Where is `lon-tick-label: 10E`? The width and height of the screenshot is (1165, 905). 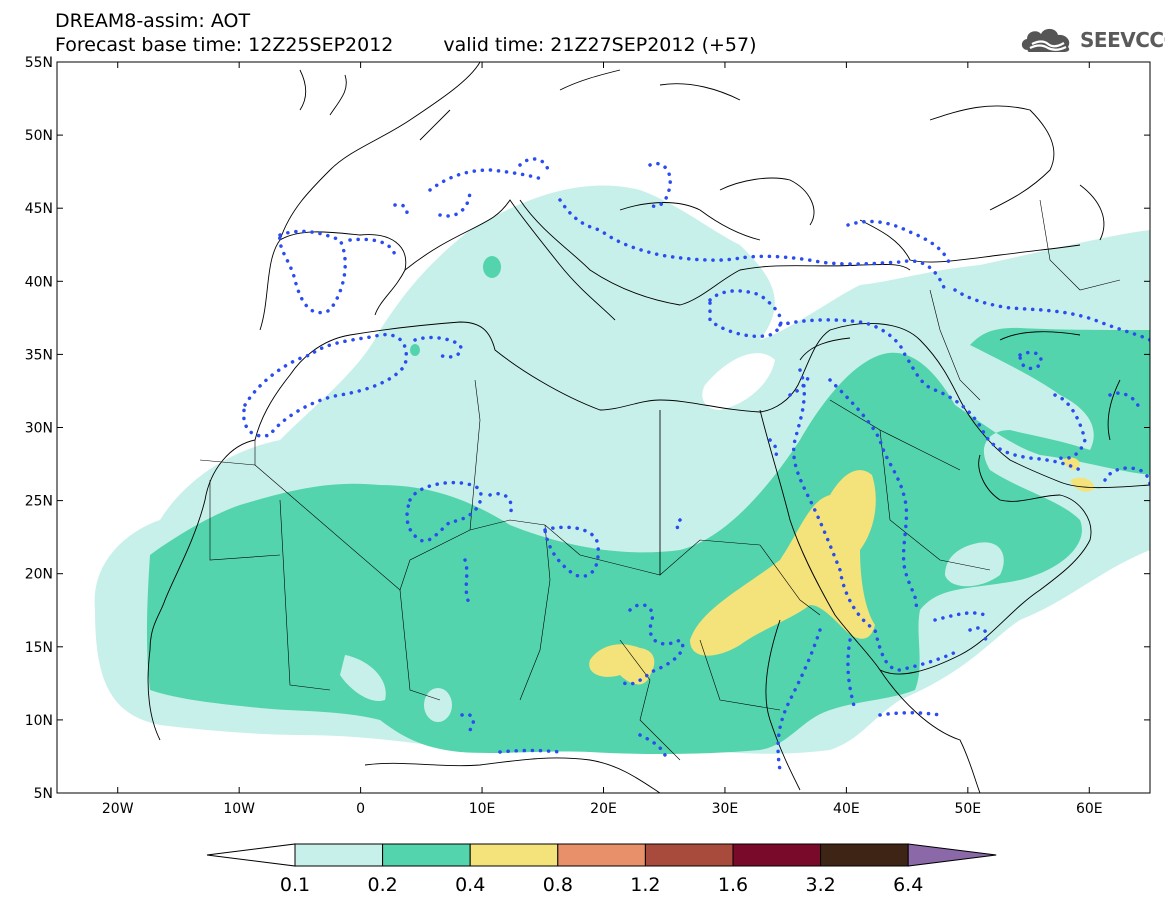
lon-tick-label: 10E is located at coordinates (482, 809).